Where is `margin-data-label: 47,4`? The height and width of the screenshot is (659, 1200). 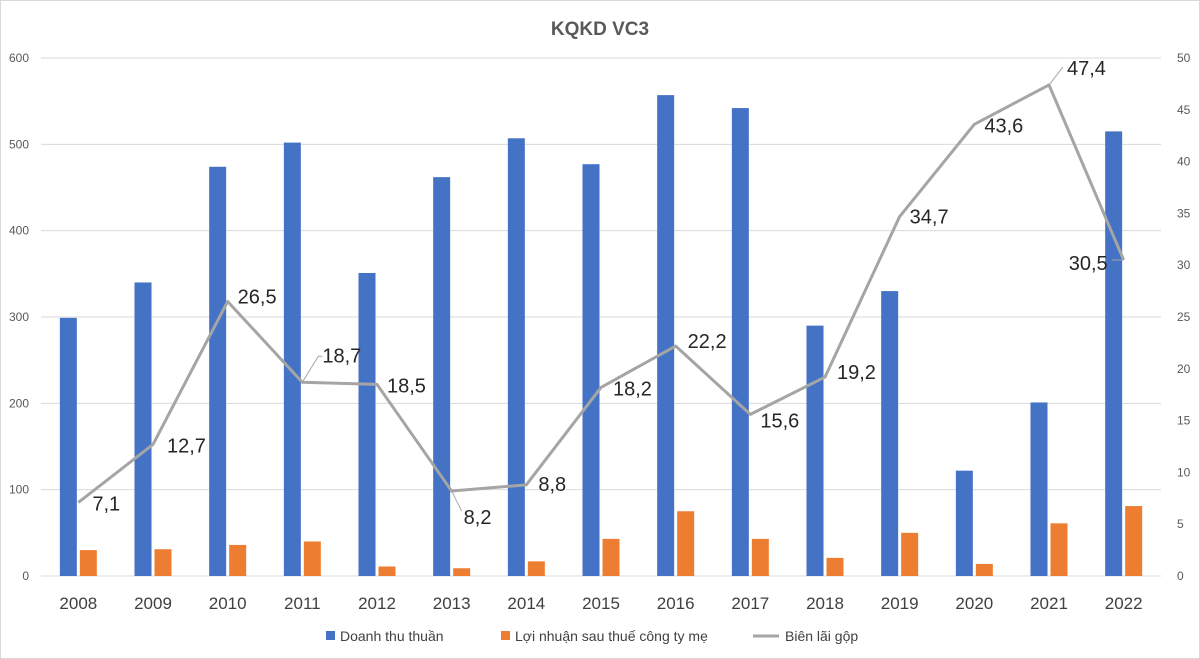 margin-data-label: 47,4 is located at coordinates (1086, 69).